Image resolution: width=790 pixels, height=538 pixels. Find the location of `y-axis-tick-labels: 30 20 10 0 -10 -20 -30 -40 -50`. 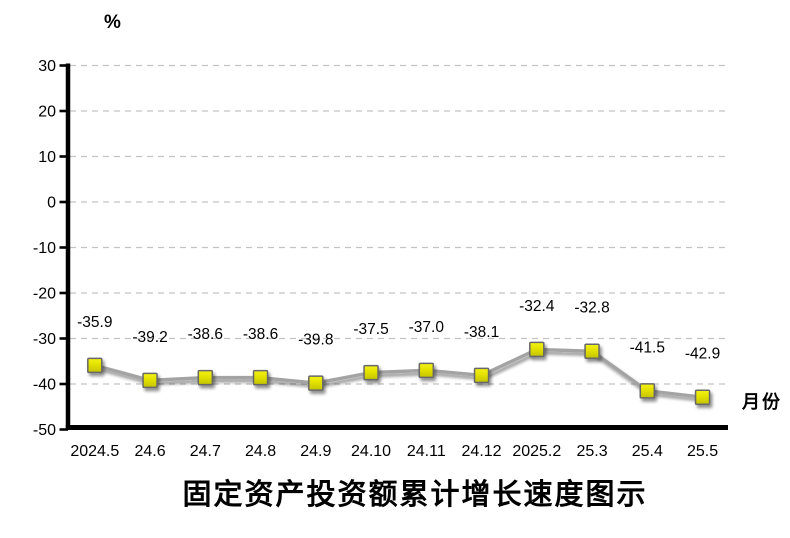

y-axis-tick-labels: 30 20 10 0 -10 -20 -30 -40 -50 is located at coordinates (44, 248).